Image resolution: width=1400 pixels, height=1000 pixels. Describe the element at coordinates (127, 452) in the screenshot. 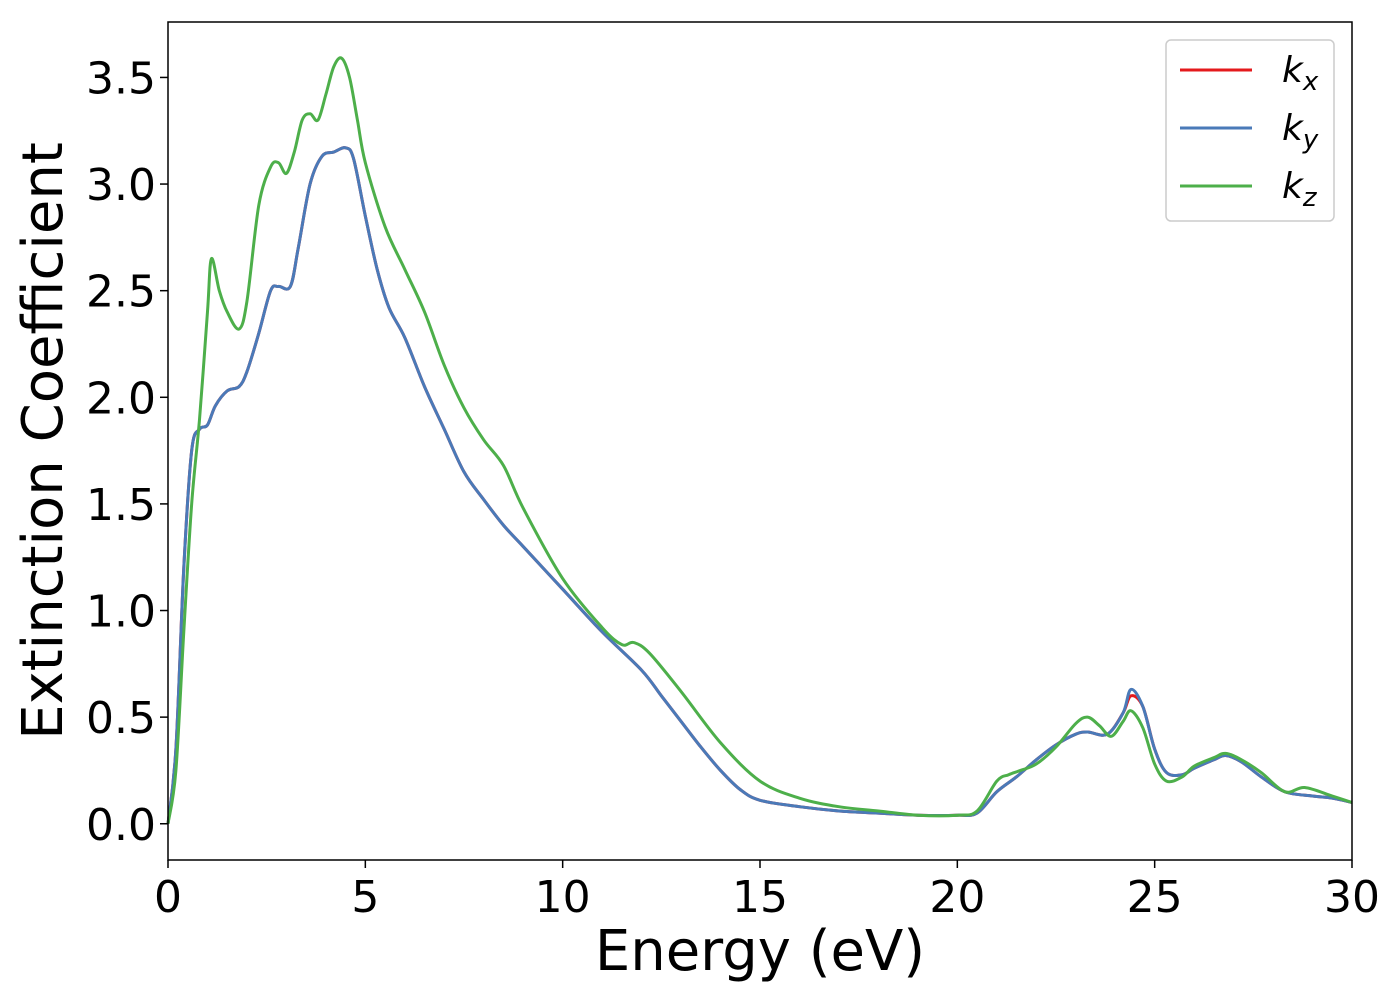

I see `y-axis-ticks: 0.0 0.5 1.0 1.5 2.0 2.5 3.0 3.5` at that location.